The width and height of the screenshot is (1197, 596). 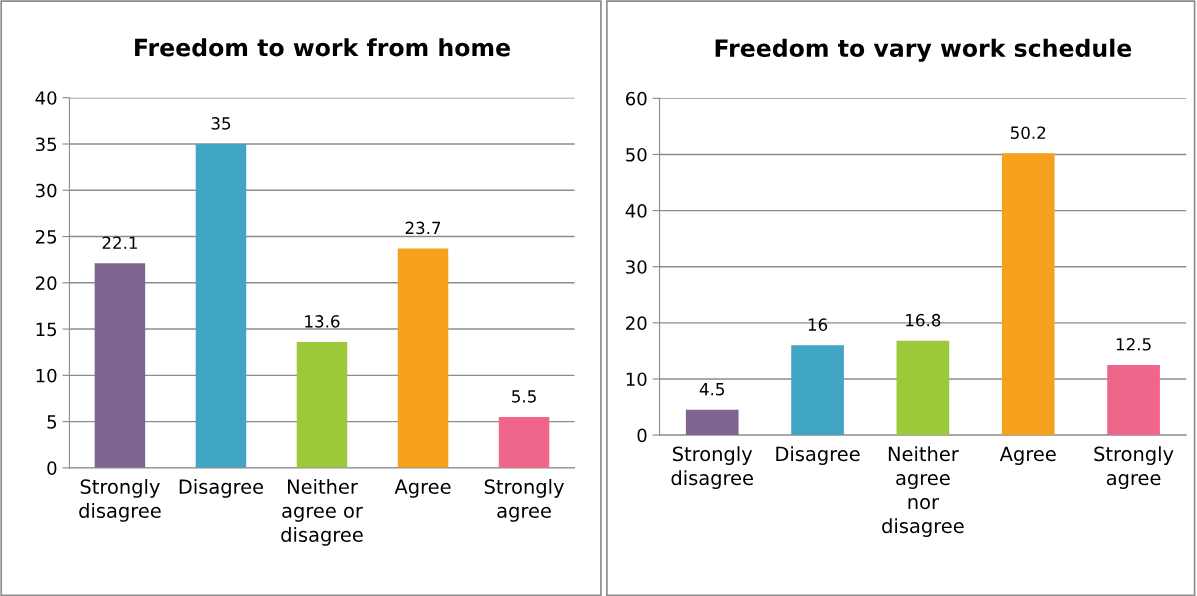 I want to click on data-label: 5.5, so click(x=524, y=396).